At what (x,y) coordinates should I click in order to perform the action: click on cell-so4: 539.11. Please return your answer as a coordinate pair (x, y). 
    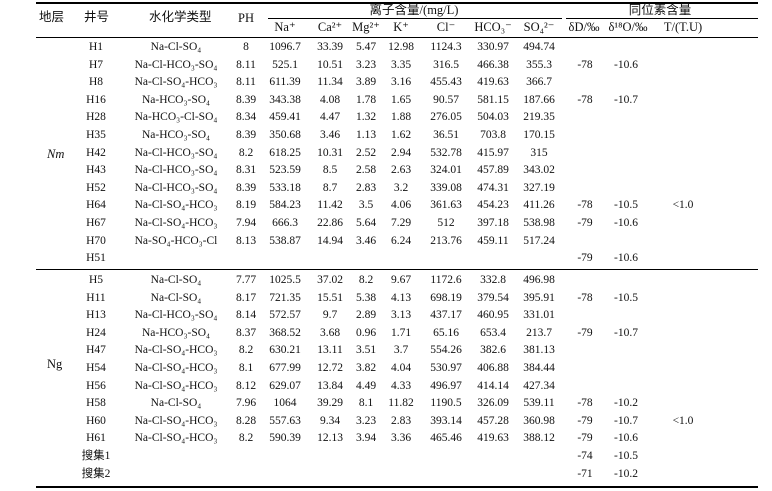
    Looking at the image, I should click on (539, 403).